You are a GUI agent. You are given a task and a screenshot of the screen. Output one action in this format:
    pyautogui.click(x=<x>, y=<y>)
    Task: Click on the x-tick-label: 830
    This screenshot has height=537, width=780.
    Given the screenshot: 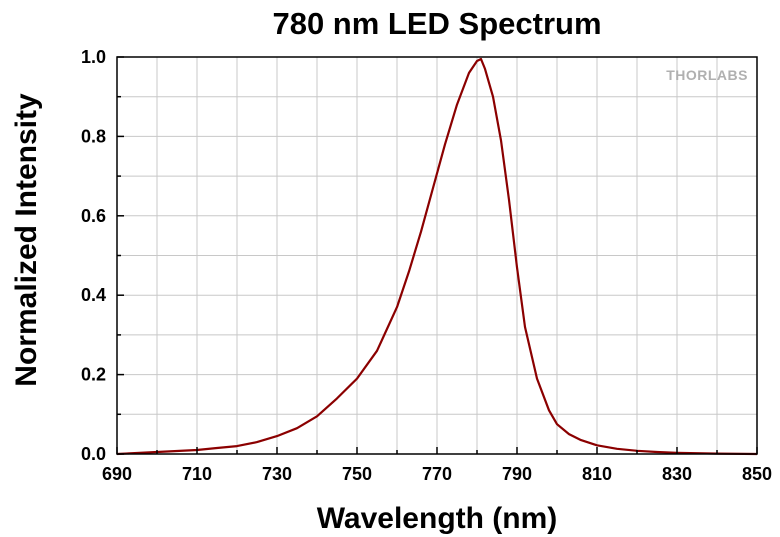 What is the action you would take?
    pyautogui.click(x=677, y=474)
    